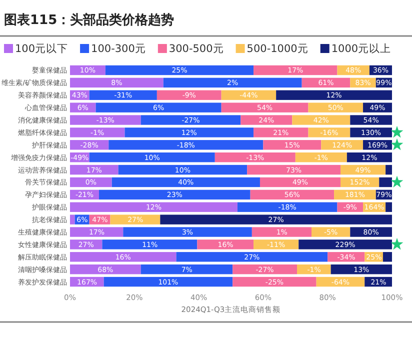  Describe the element at coordinates (277, 49) in the screenshot. I see `legend-label: 500-1000元` at that location.